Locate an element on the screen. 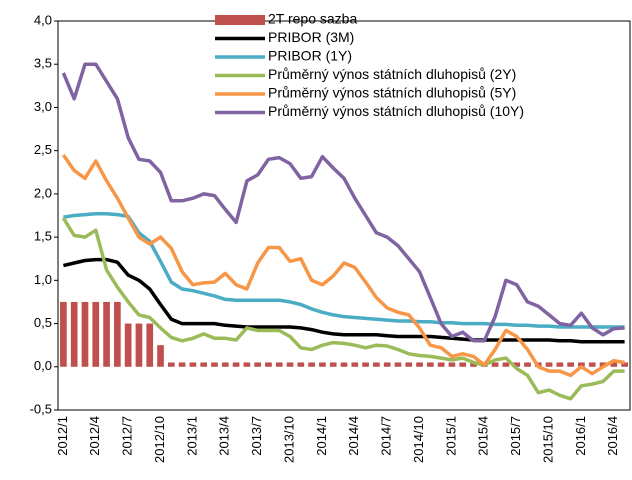 The width and height of the screenshot is (632, 480). y-tick-label: -0,5 is located at coordinates (41, 408).